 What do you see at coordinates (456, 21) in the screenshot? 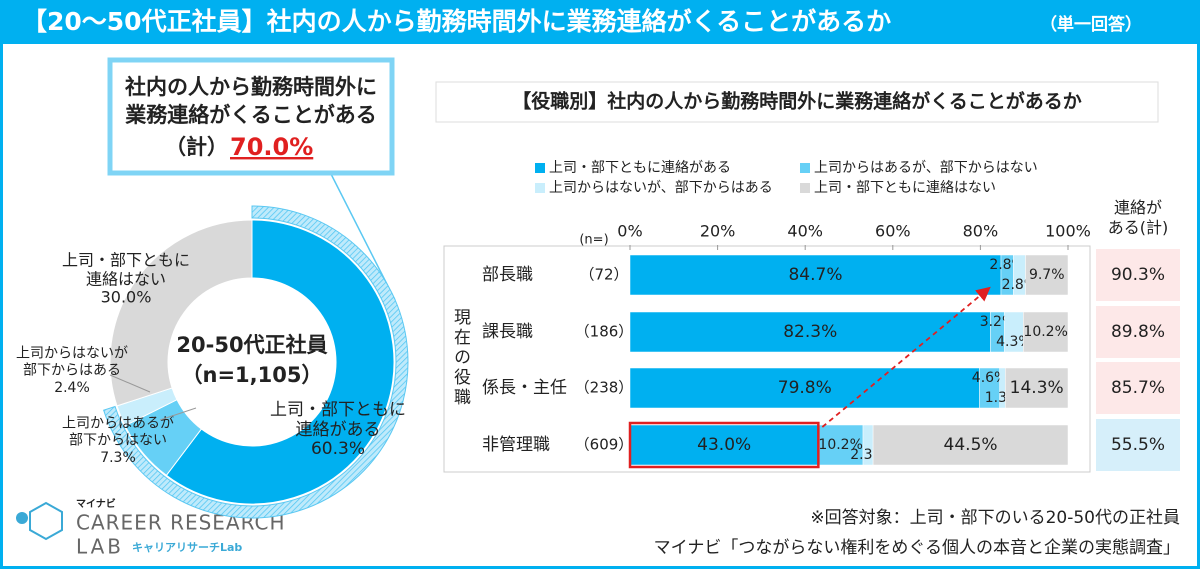
I see `header-title: 【20～50代正社員】社内の人から勤務時間外に業務連絡がくることがあるか` at bounding box center [456, 21].